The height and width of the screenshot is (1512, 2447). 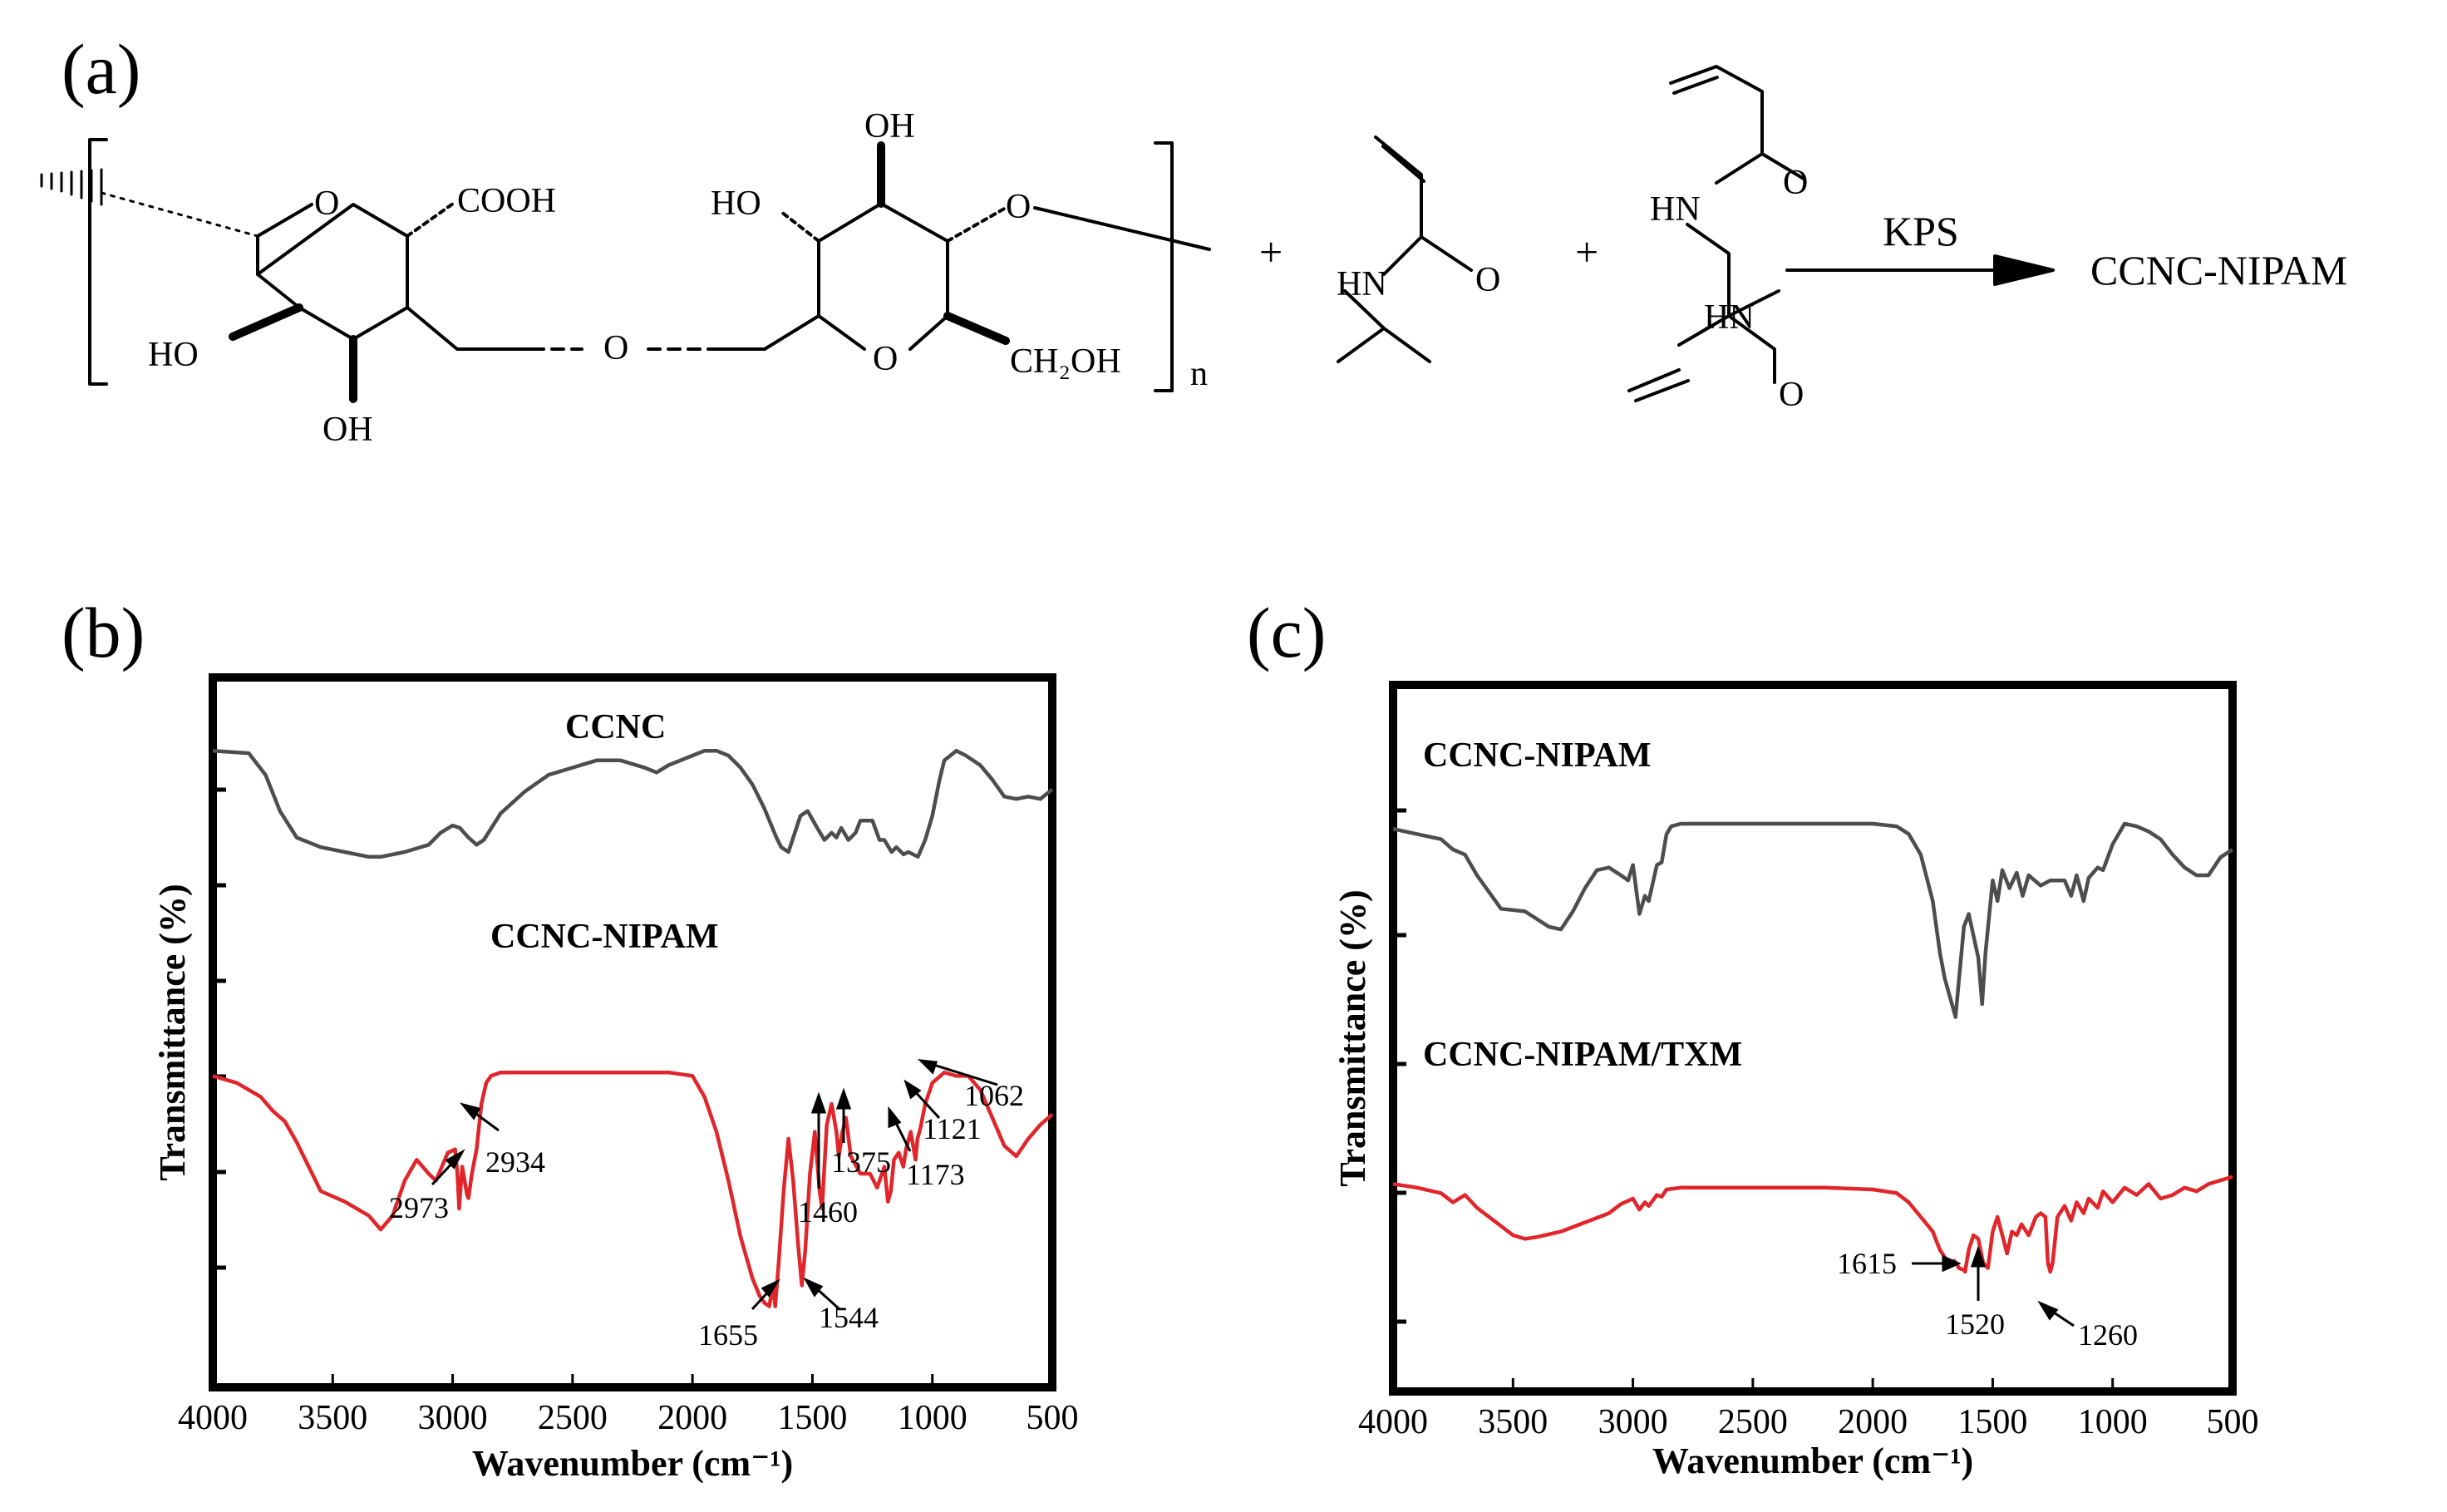 I want to click on y-axis-b, so click(x=221, y=1028).